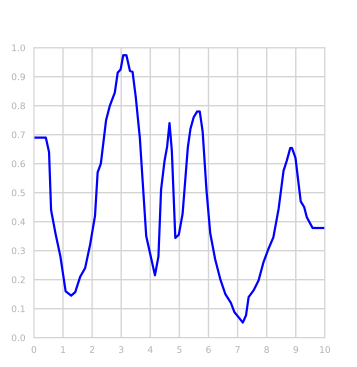 This screenshot has height=367, width=357. I want to click on x-tick-label: 2, so click(92, 349).